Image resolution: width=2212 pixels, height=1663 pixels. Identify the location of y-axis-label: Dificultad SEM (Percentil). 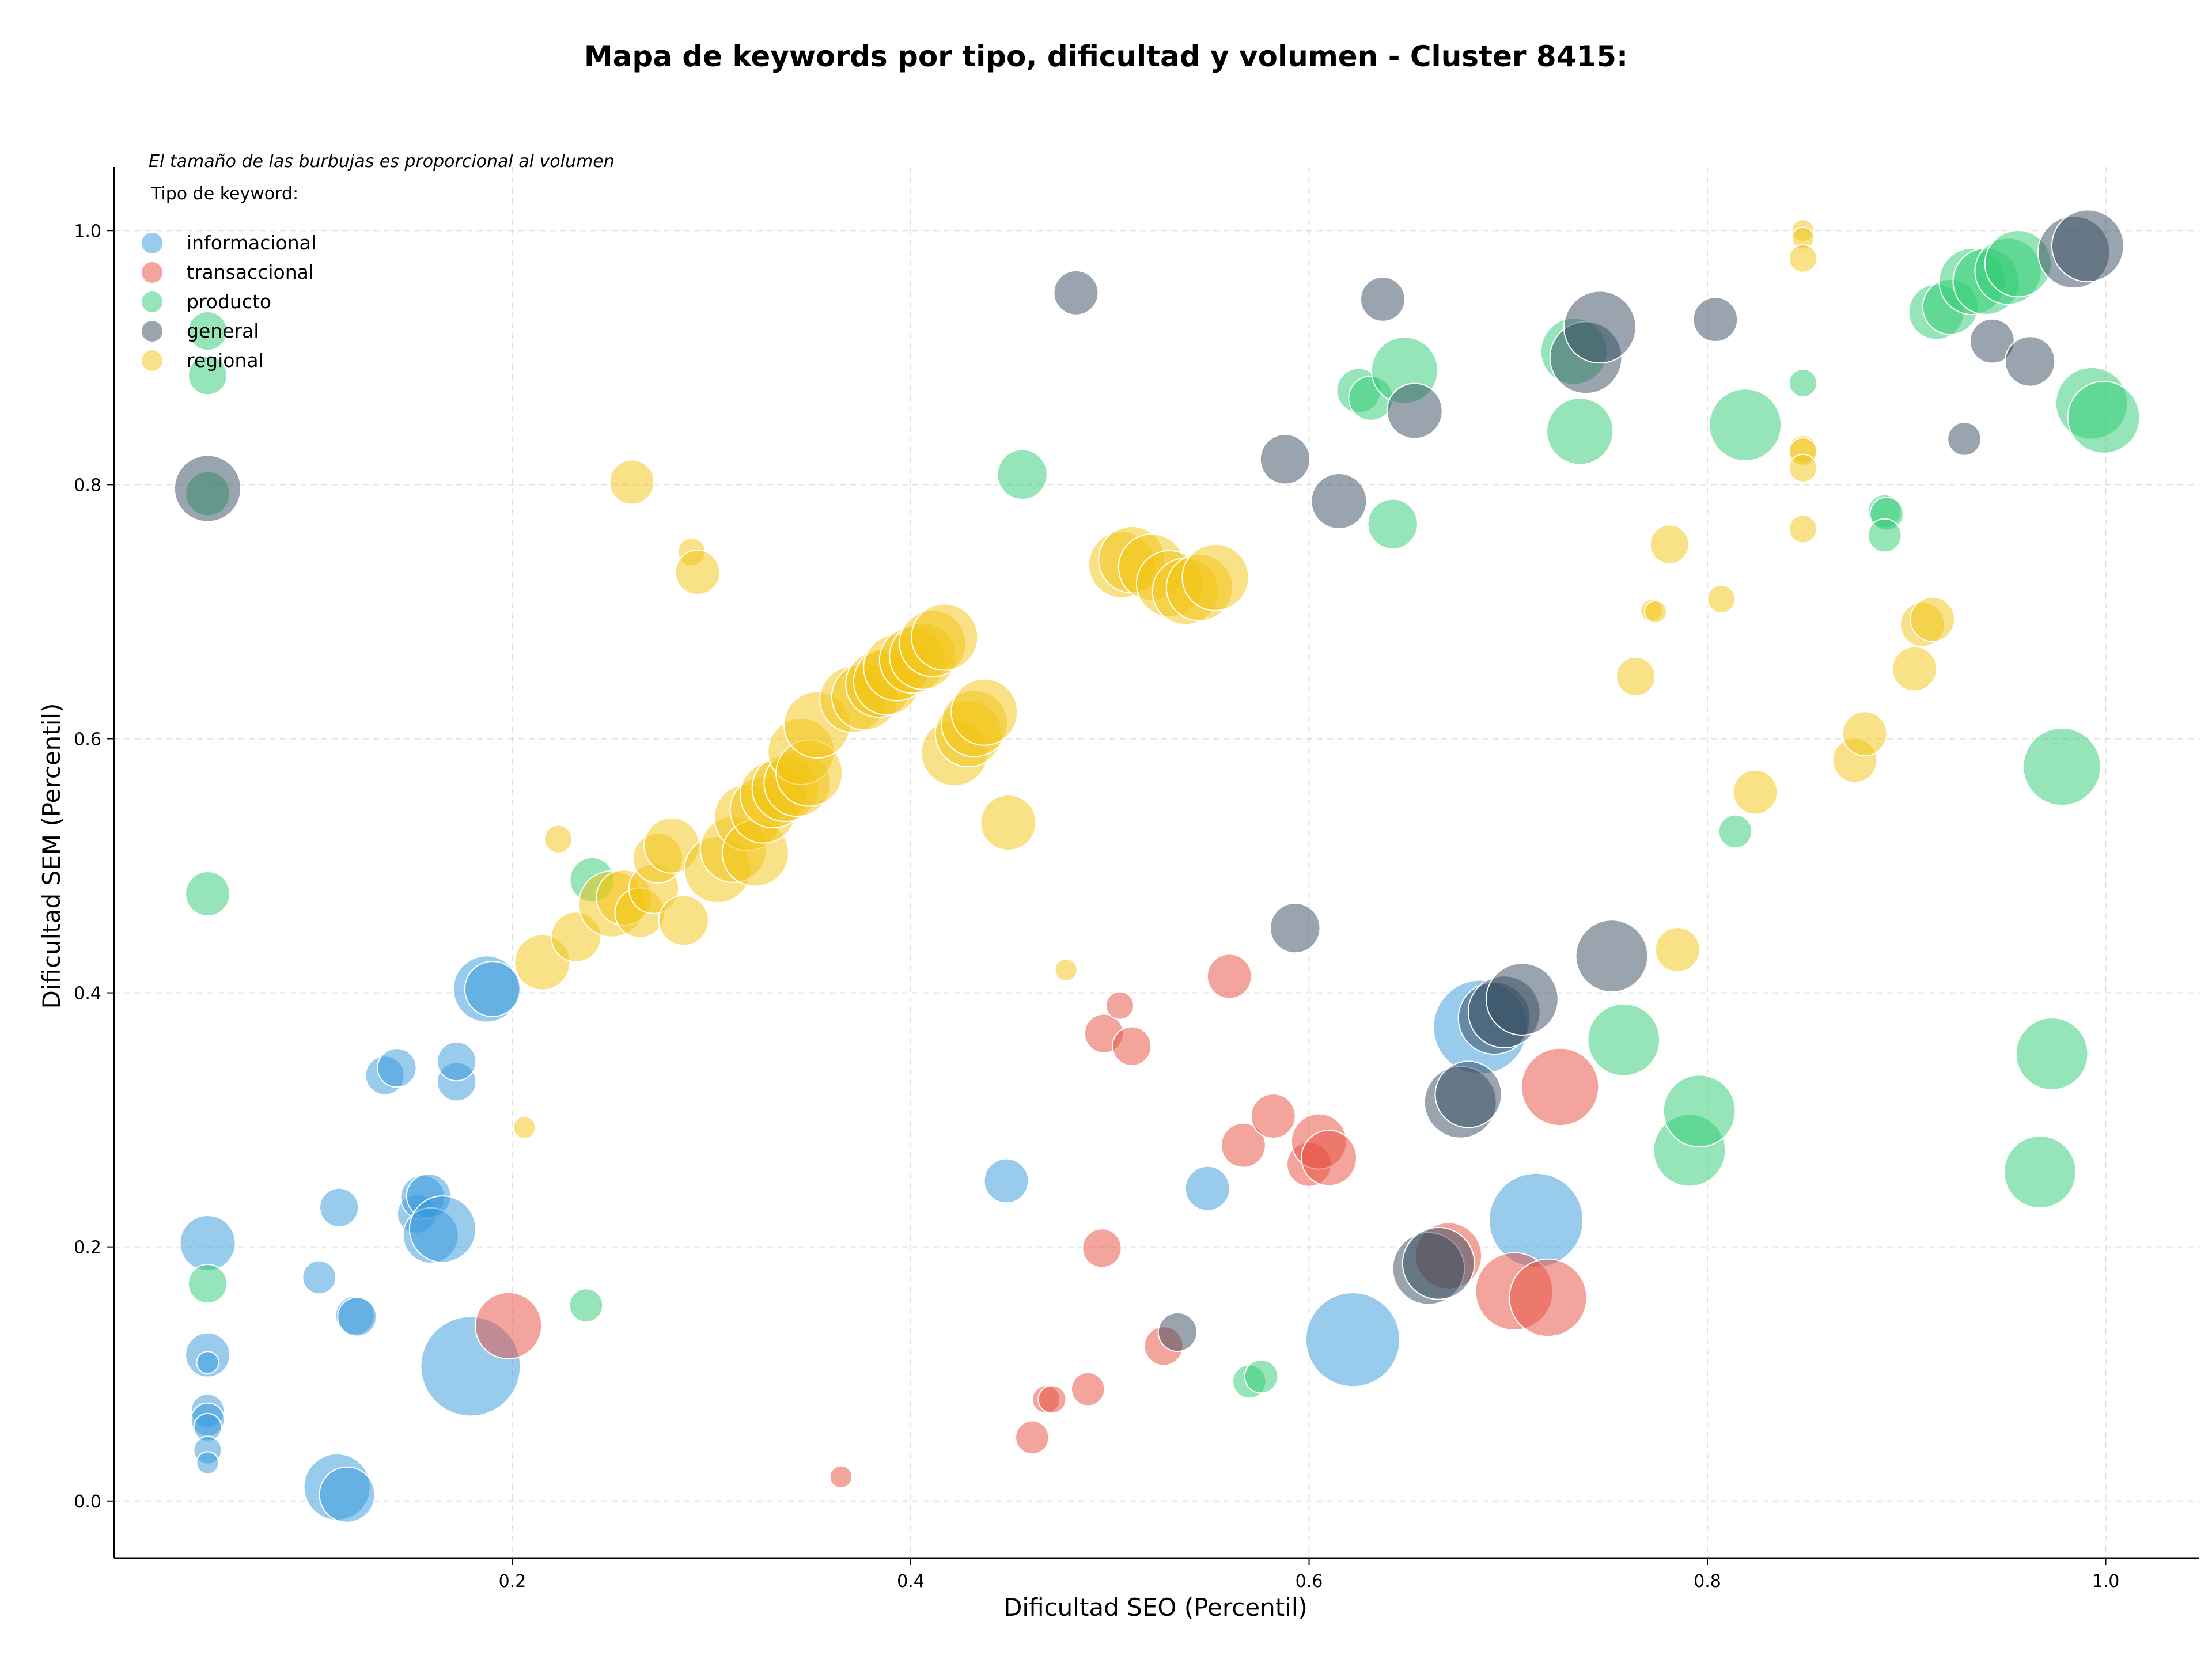
(51, 856).